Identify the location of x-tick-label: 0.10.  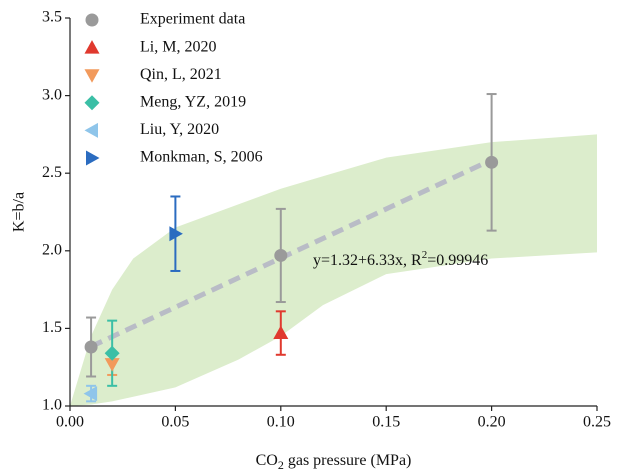
(281, 422).